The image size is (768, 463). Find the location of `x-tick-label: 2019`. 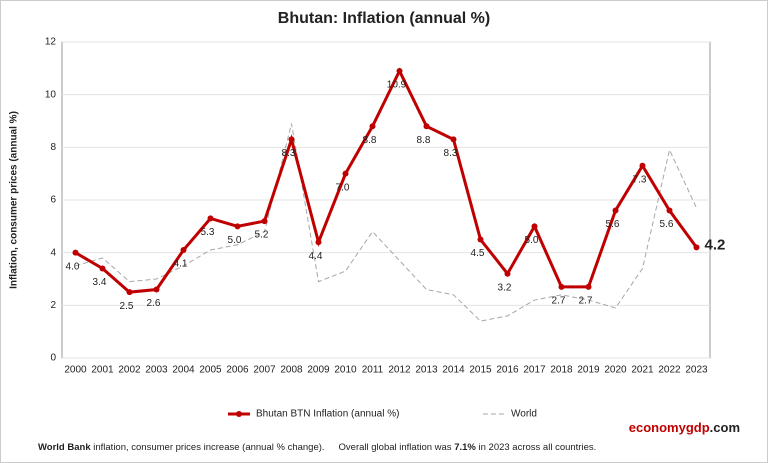

x-tick-label: 2019 is located at coordinates (588, 370).